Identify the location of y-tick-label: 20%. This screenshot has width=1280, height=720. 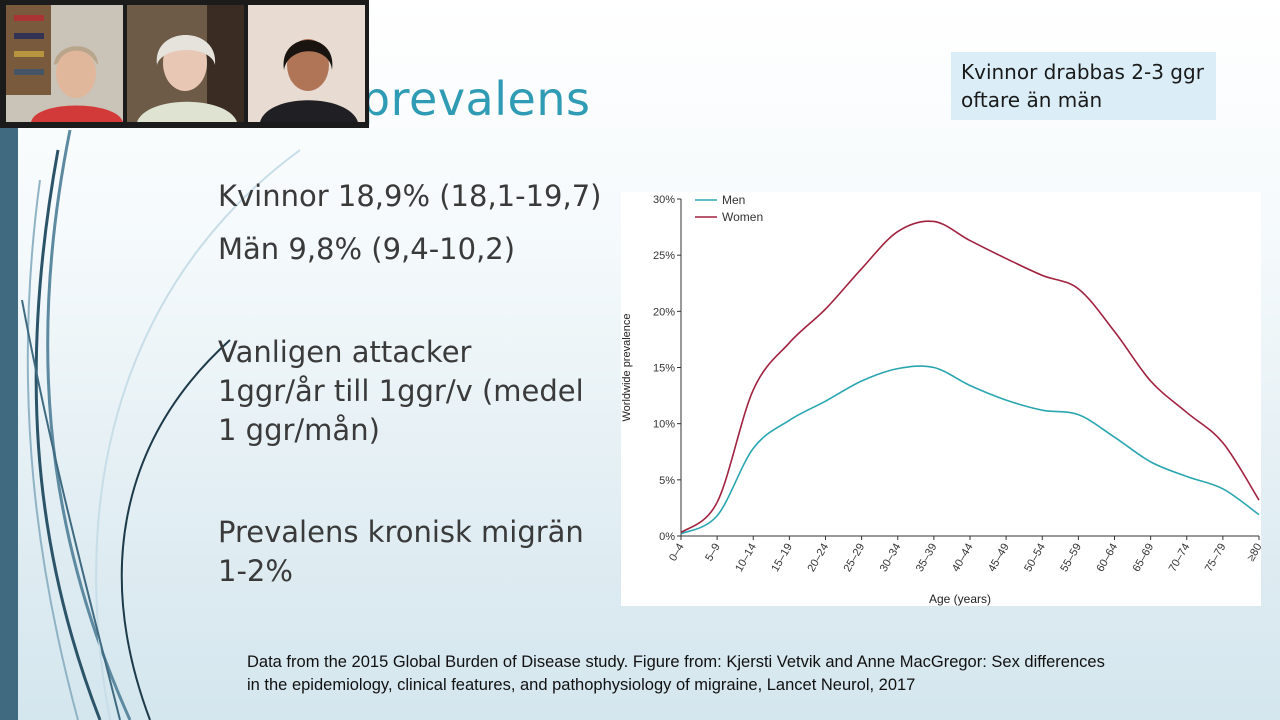
(664, 312).